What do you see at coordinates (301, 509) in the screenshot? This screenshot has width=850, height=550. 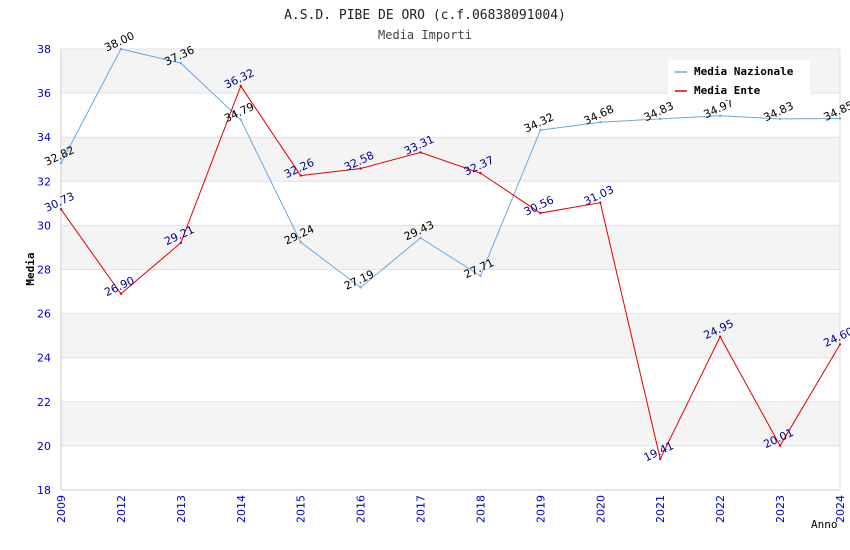 I see `x-tick-label: 2015` at bounding box center [301, 509].